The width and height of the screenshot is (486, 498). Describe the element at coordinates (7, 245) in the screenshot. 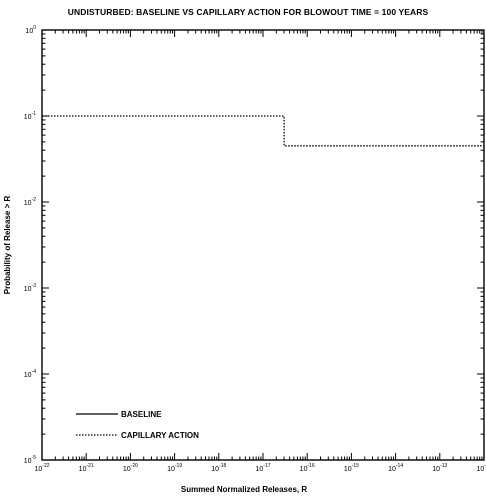

I see `y-axis-label: Probability of Release > R` at that location.